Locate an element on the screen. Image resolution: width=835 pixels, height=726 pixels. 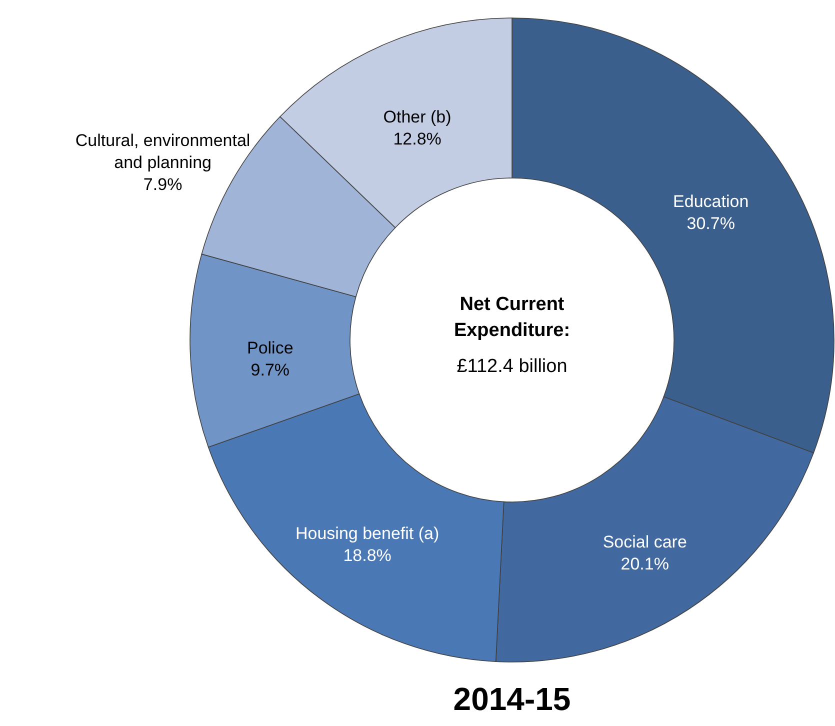
text: £112.4 billion is located at coordinates (512, 366).